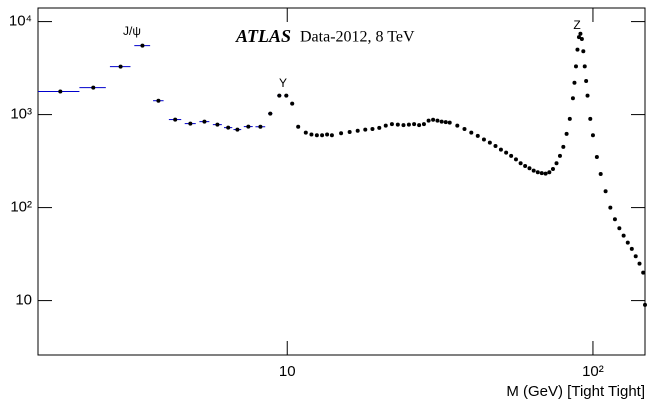 The width and height of the screenshot is (648, 401). What do you see at coordinates (287, 371) in the screenshot?
I see `x-tick-label: 10` at bounding box center [287, 371].